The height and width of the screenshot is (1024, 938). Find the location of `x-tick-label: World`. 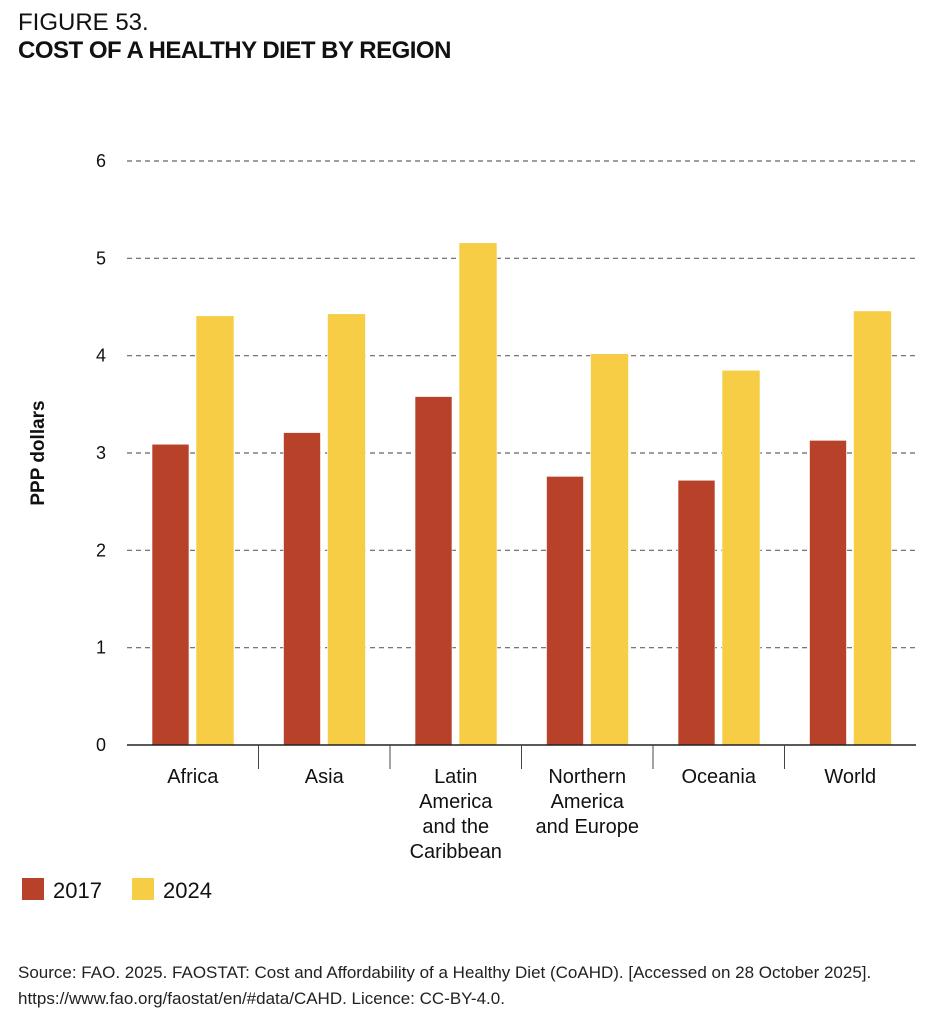

x-tick-label: World is located at coordinates (850, 777).